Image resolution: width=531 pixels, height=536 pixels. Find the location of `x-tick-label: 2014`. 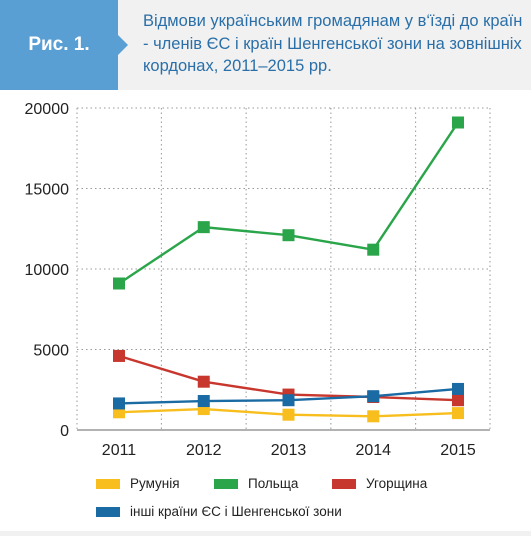

x-tick-label: 2014 is located at coordinates (373, 450).